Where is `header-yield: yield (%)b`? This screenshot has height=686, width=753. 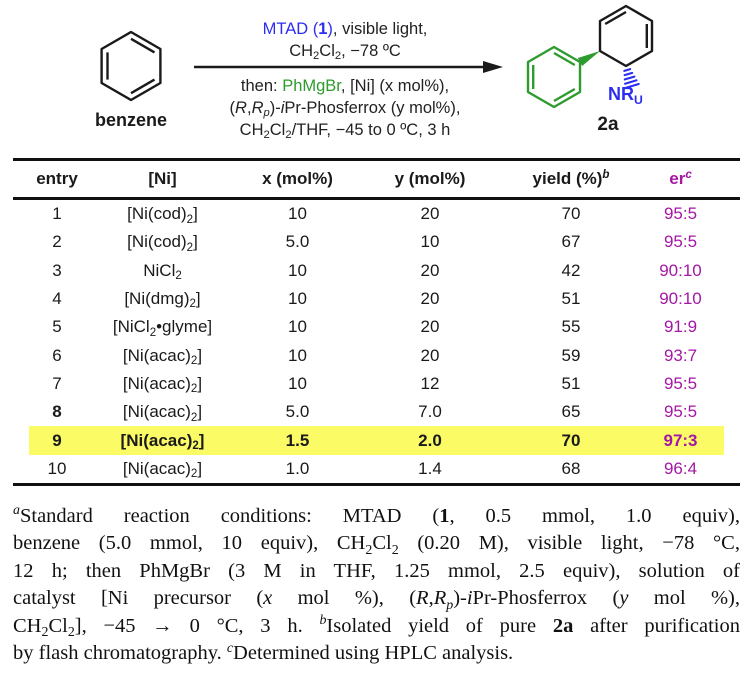 header-yield: yield (%)b is located at coordinates (571, 178).